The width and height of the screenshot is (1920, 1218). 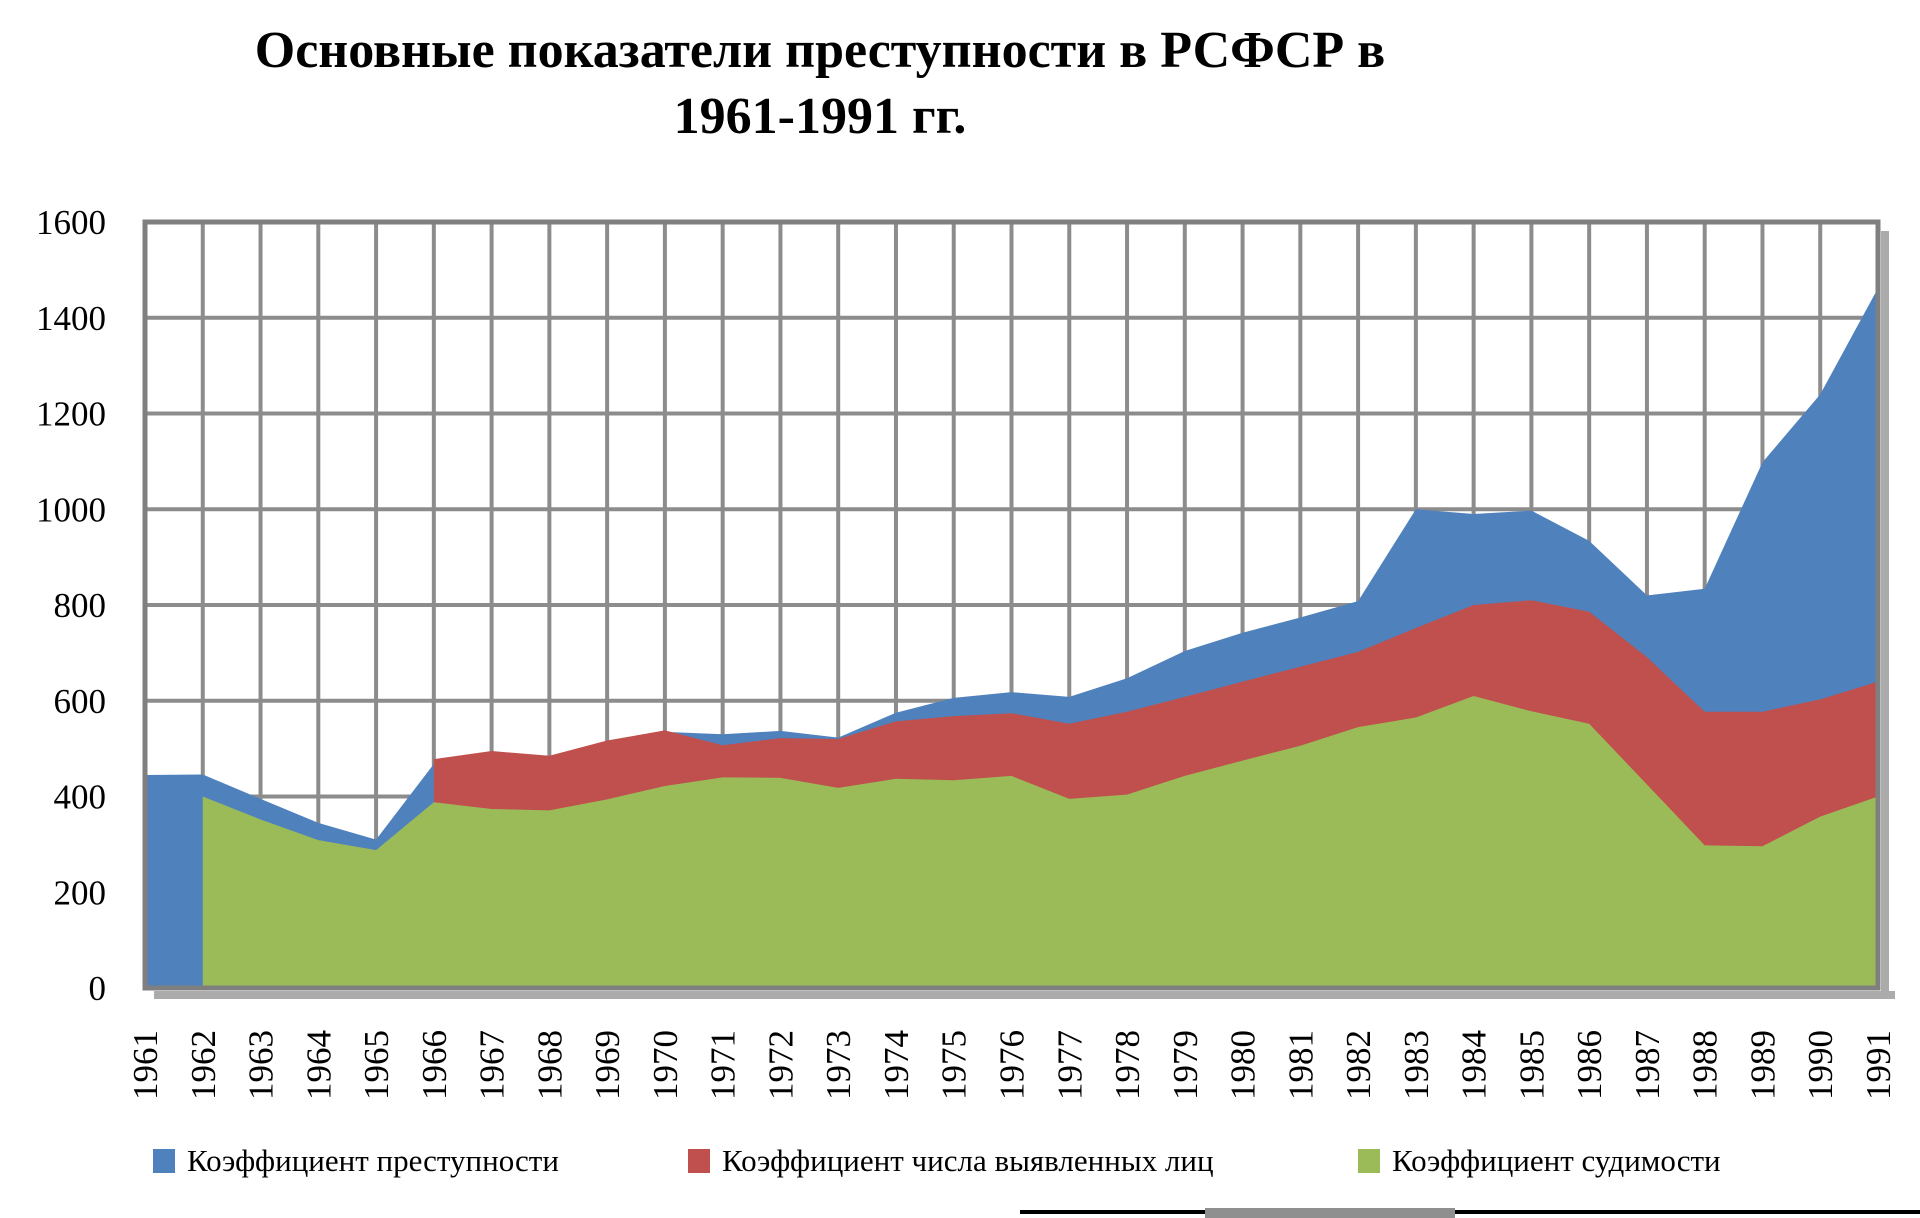 I want to click on legend-item-identified-persons: Коэффициент числа выявленных лиц, so click(x=951, y=1161).